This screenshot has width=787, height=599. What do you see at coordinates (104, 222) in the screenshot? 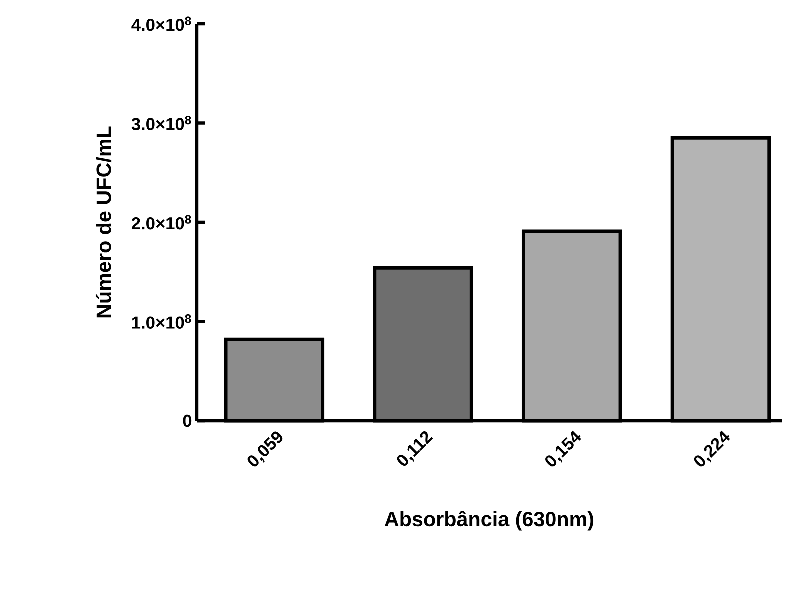
I see `y-axis-title: Número de UFC/mL` at bounding box center [104, 222].